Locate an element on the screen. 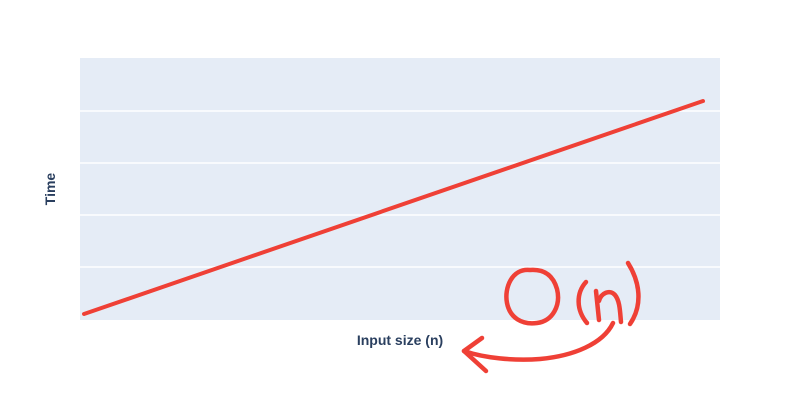 Image resolution: width=800 pixels, height=400 pixels. annotation-right-paren is located at coordinates (633, 293).